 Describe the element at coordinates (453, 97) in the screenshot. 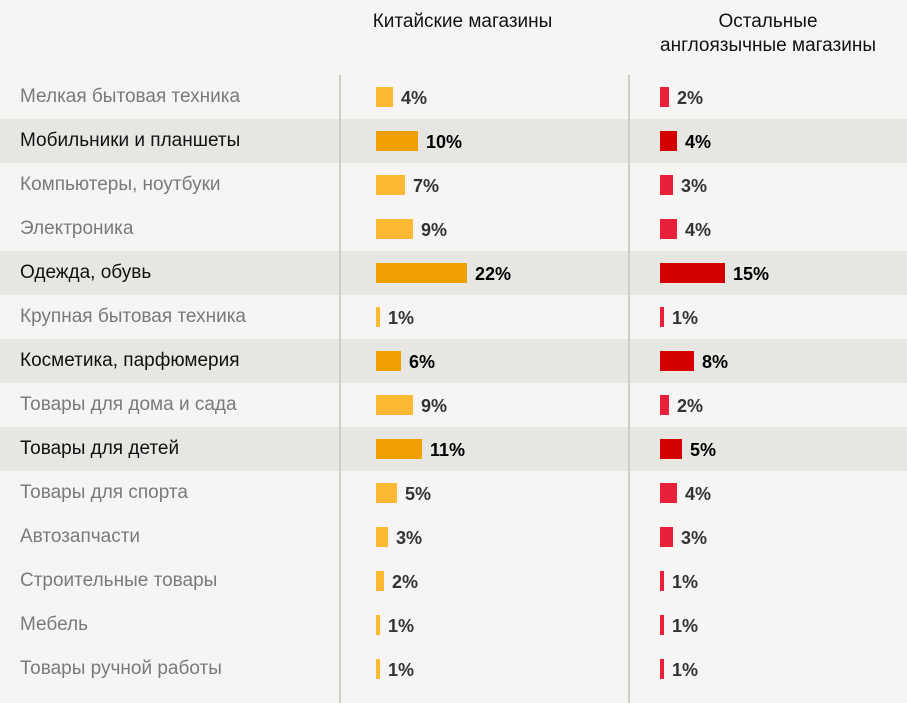

I see `table-row: Мелкая бытовая техника 4% 2%` at that location.